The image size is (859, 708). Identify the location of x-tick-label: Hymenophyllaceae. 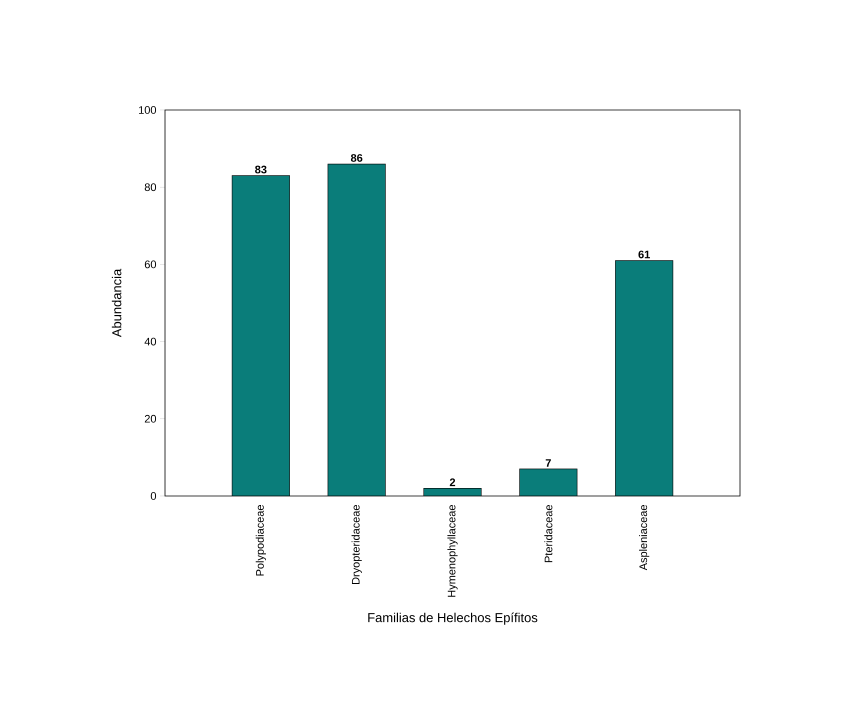
(452, 551).